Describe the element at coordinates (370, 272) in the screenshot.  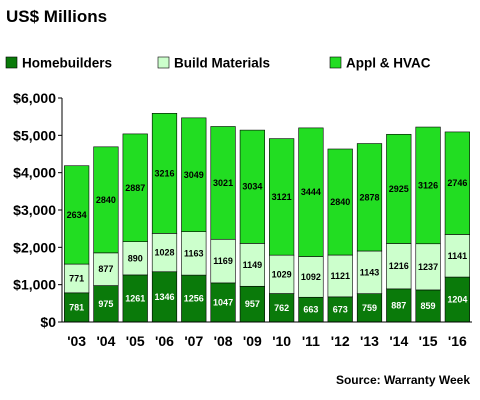
I see `data-label: 1143` at that location.